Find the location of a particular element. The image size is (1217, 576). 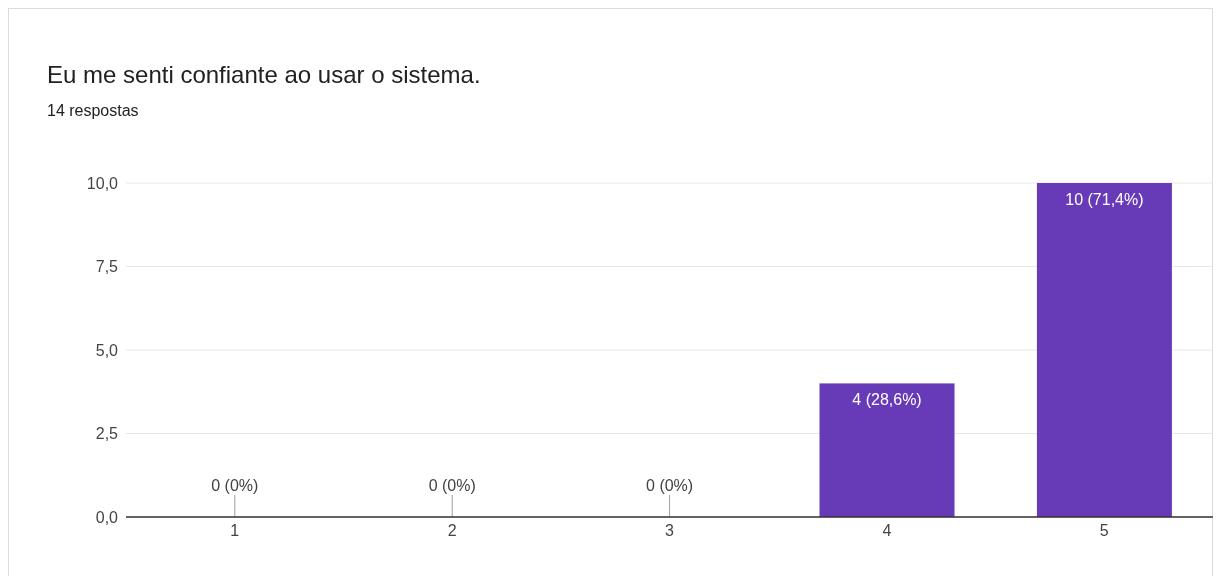

x-tick-label: 4 is located at coordinates (887, 531).